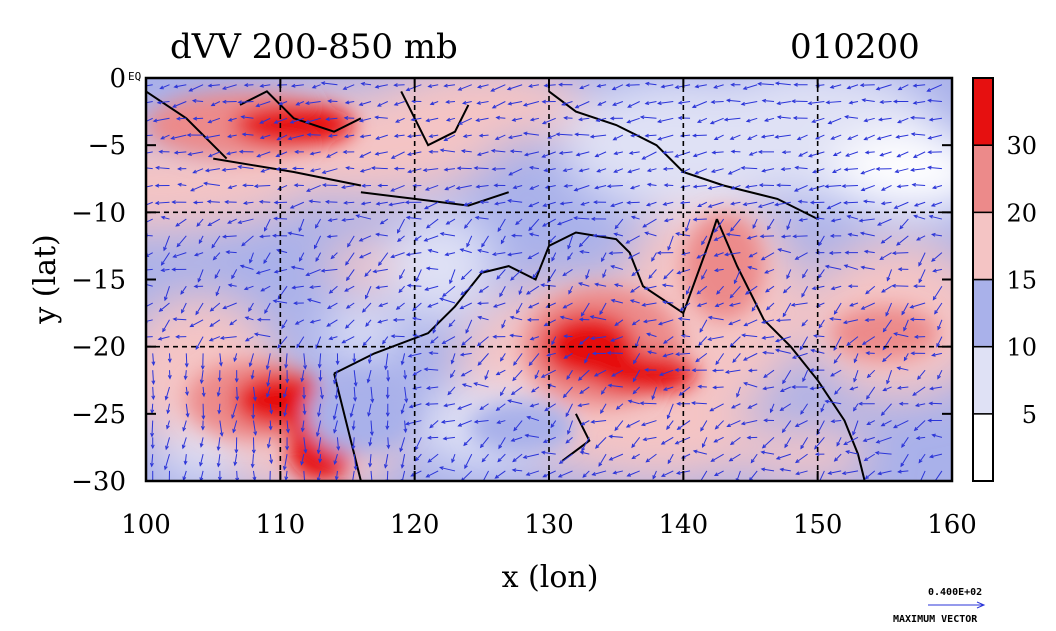 The image size is (1056, 631). What do you see at coordinates (187, 125) in the screenshot?
I see `coastline-segment` at bounding box center [187, 125].